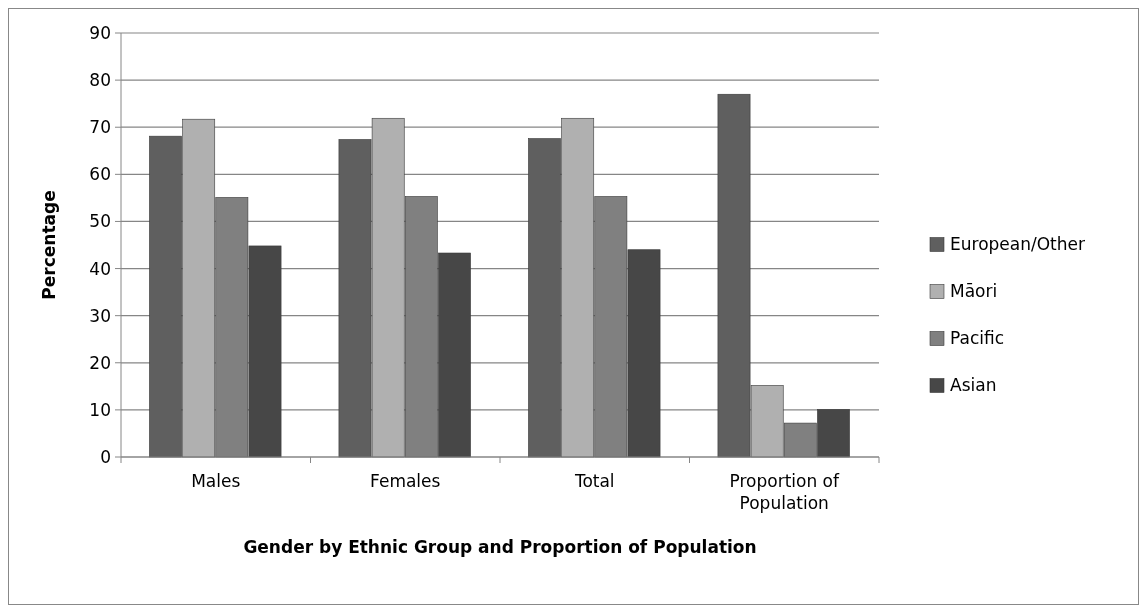 Image resolution: width=1147 pixels, height=613 pixels. I want to click on y-tick-label: 30, so click(100, 315).